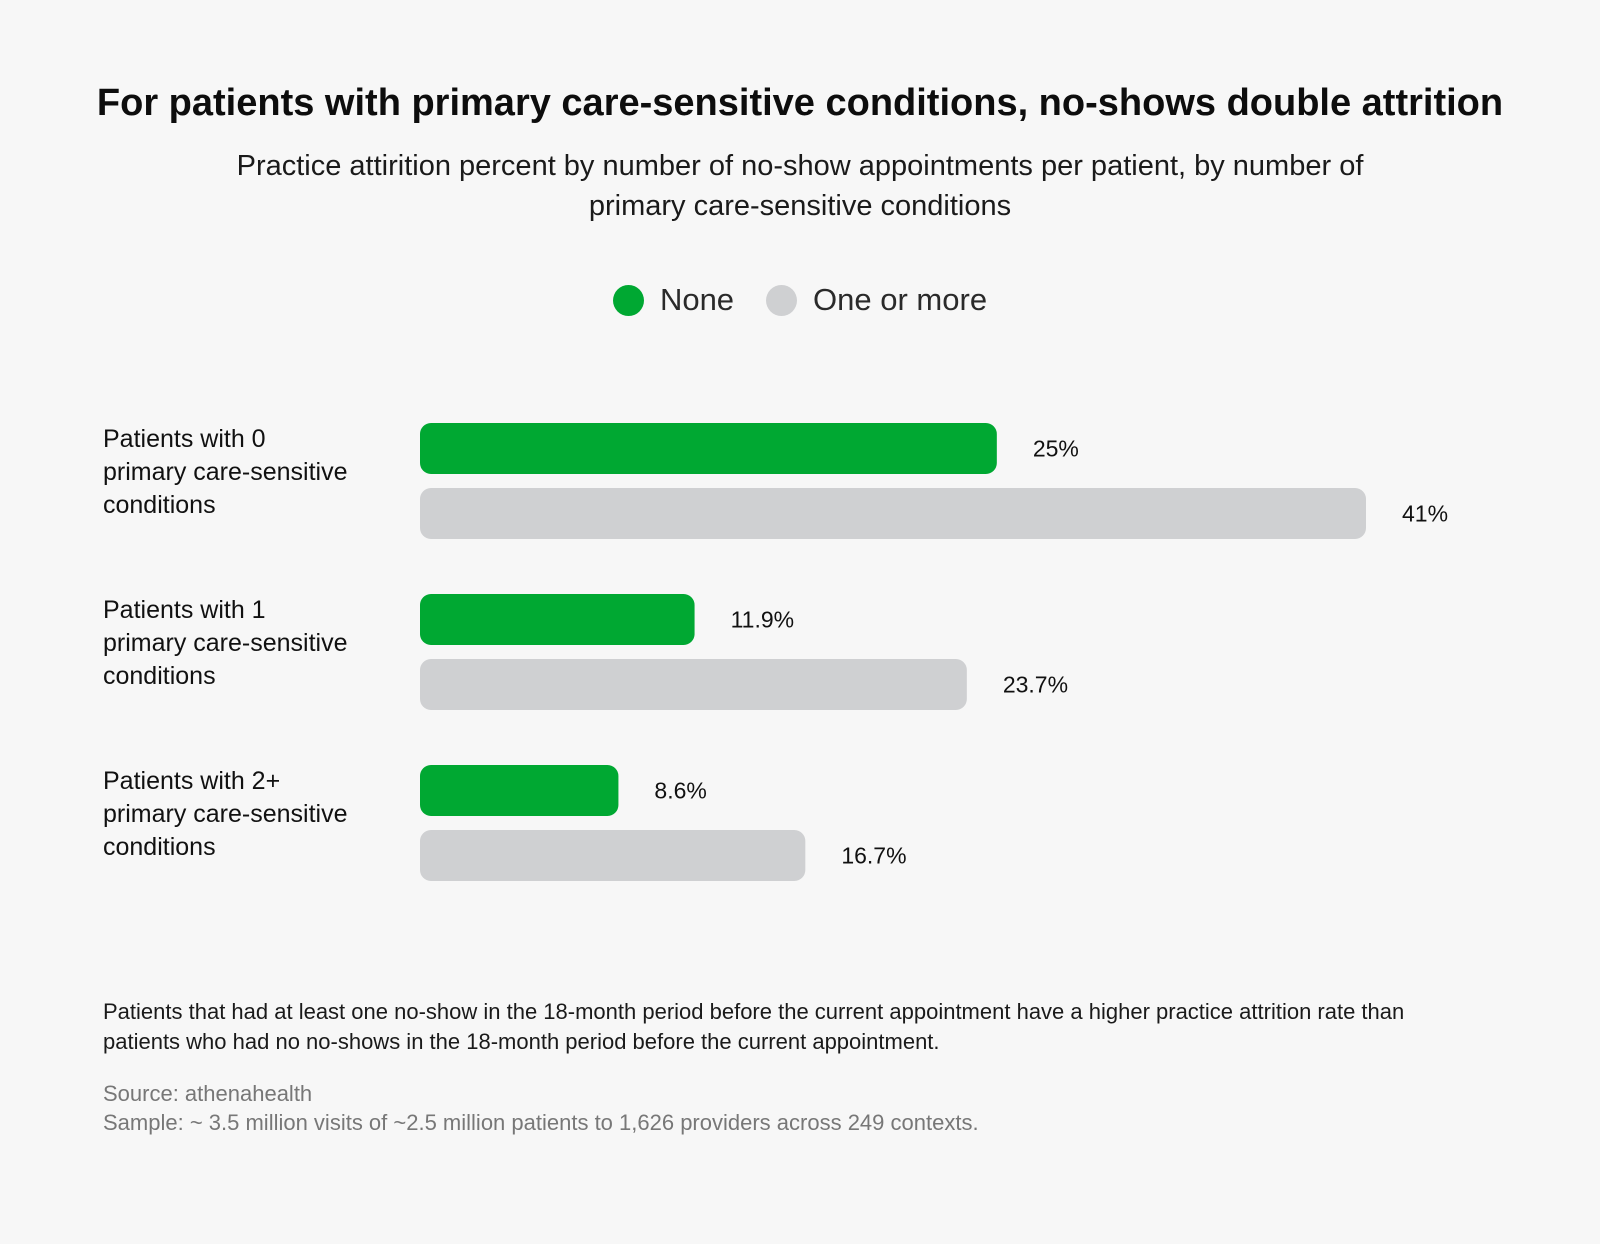  Describe the element at coordinates (184, 610) in the screenshot. I see `category-label-line: Patients with 1` at that location.